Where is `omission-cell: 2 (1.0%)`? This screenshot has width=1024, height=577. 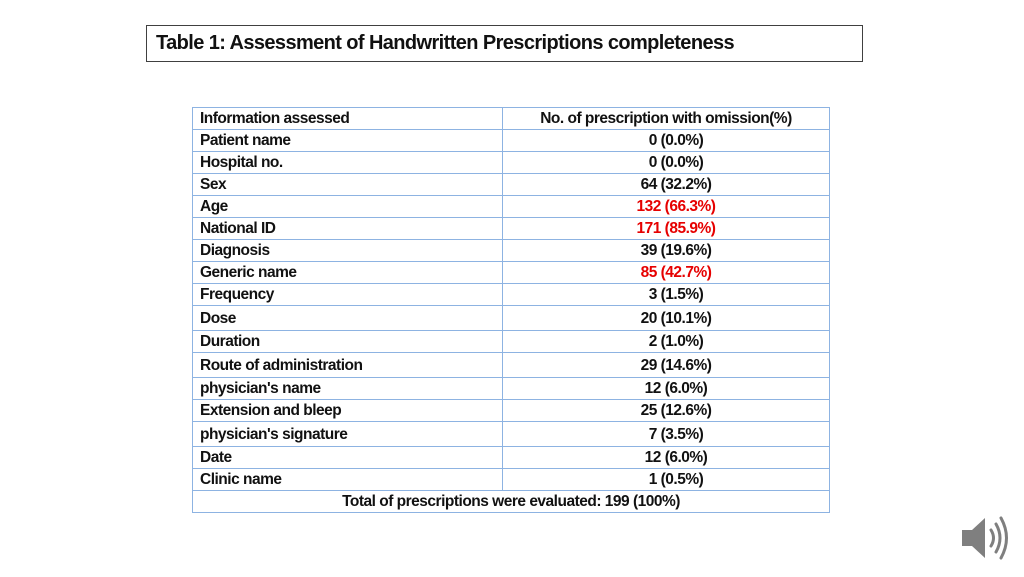
omission-cell: 2 (1.0%) is located at coordinates (666, 341).